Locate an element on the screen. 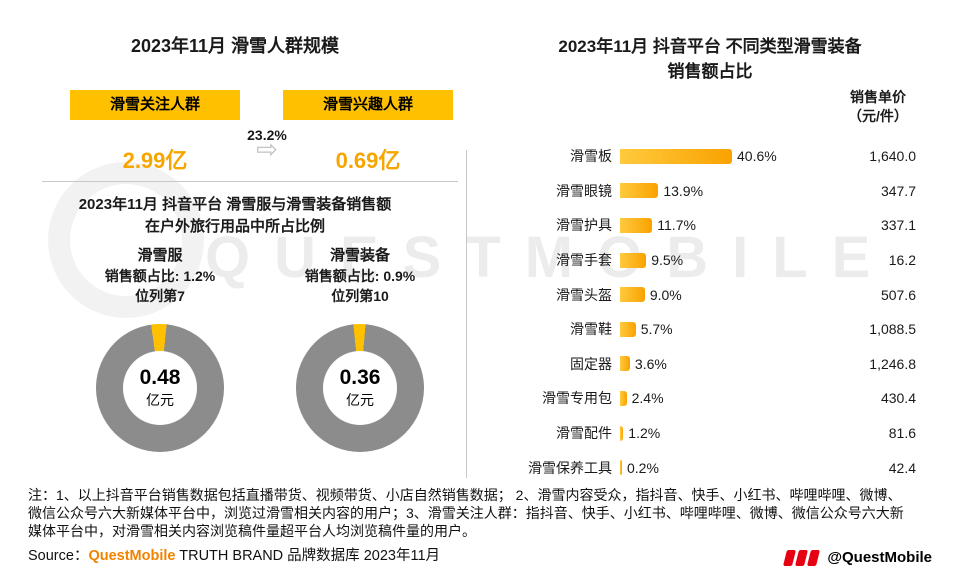 The width and height of the screenshot is (960, 582). bar-value-label: 5.7% is located at coordinates (656, 329).